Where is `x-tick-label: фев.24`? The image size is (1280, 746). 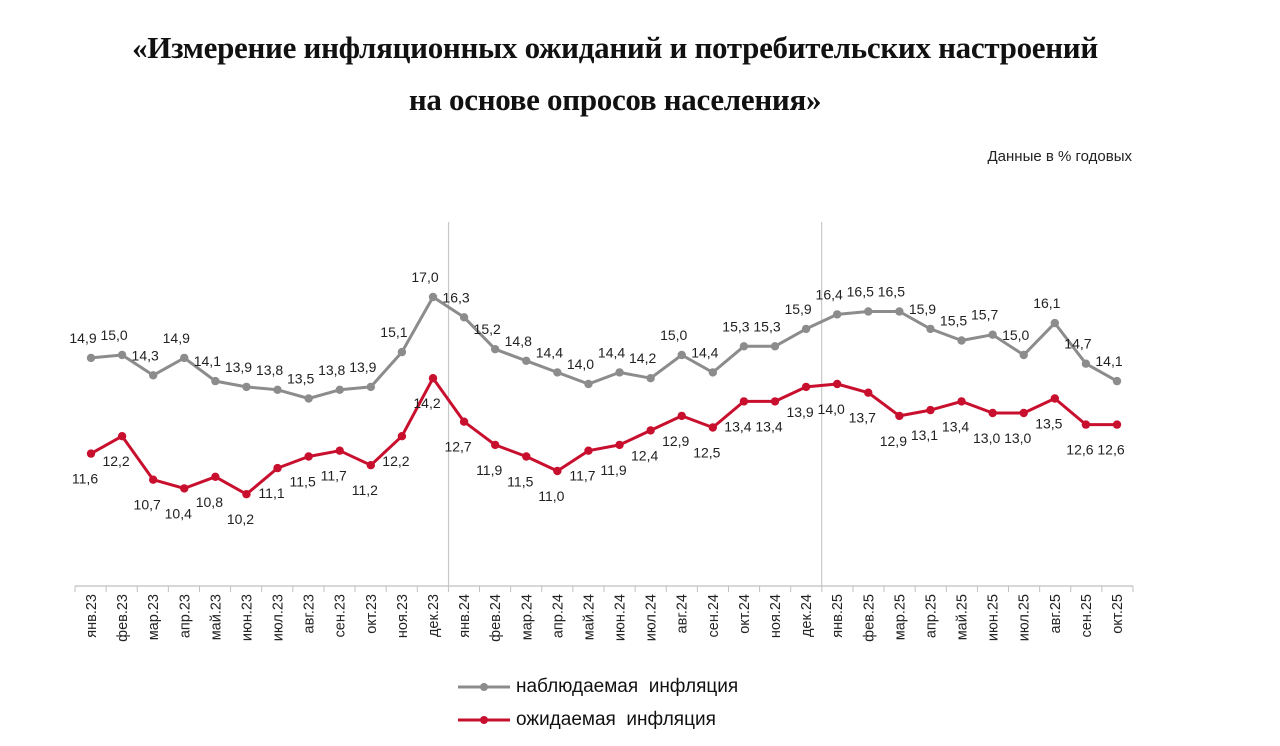
x-tick-label: фев.24 is located at coordinates (496, 618).